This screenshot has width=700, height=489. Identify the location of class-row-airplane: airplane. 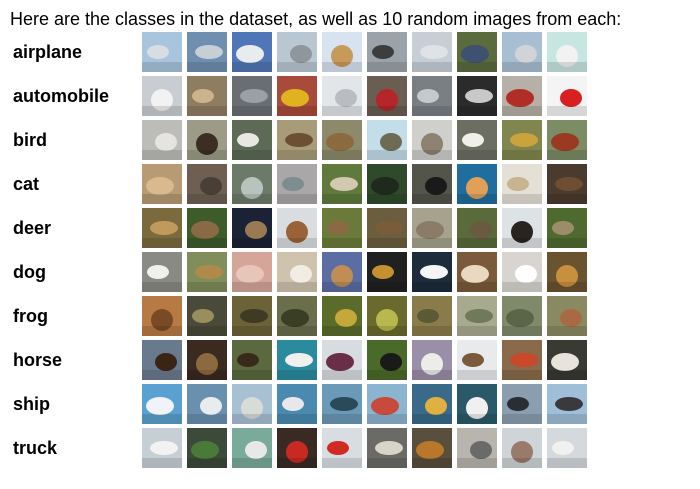
(350, 52).